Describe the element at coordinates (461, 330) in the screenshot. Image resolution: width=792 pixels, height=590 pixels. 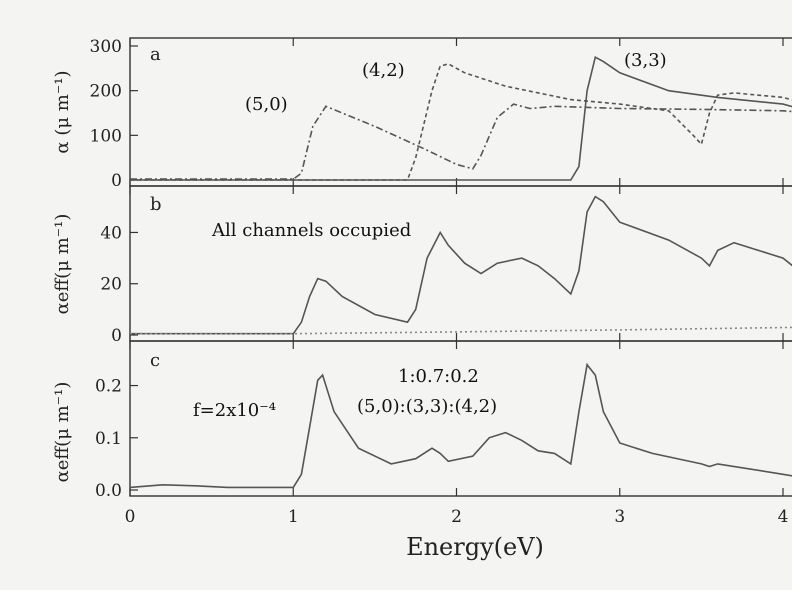
I see `panel-b-series-1-line` at that location.